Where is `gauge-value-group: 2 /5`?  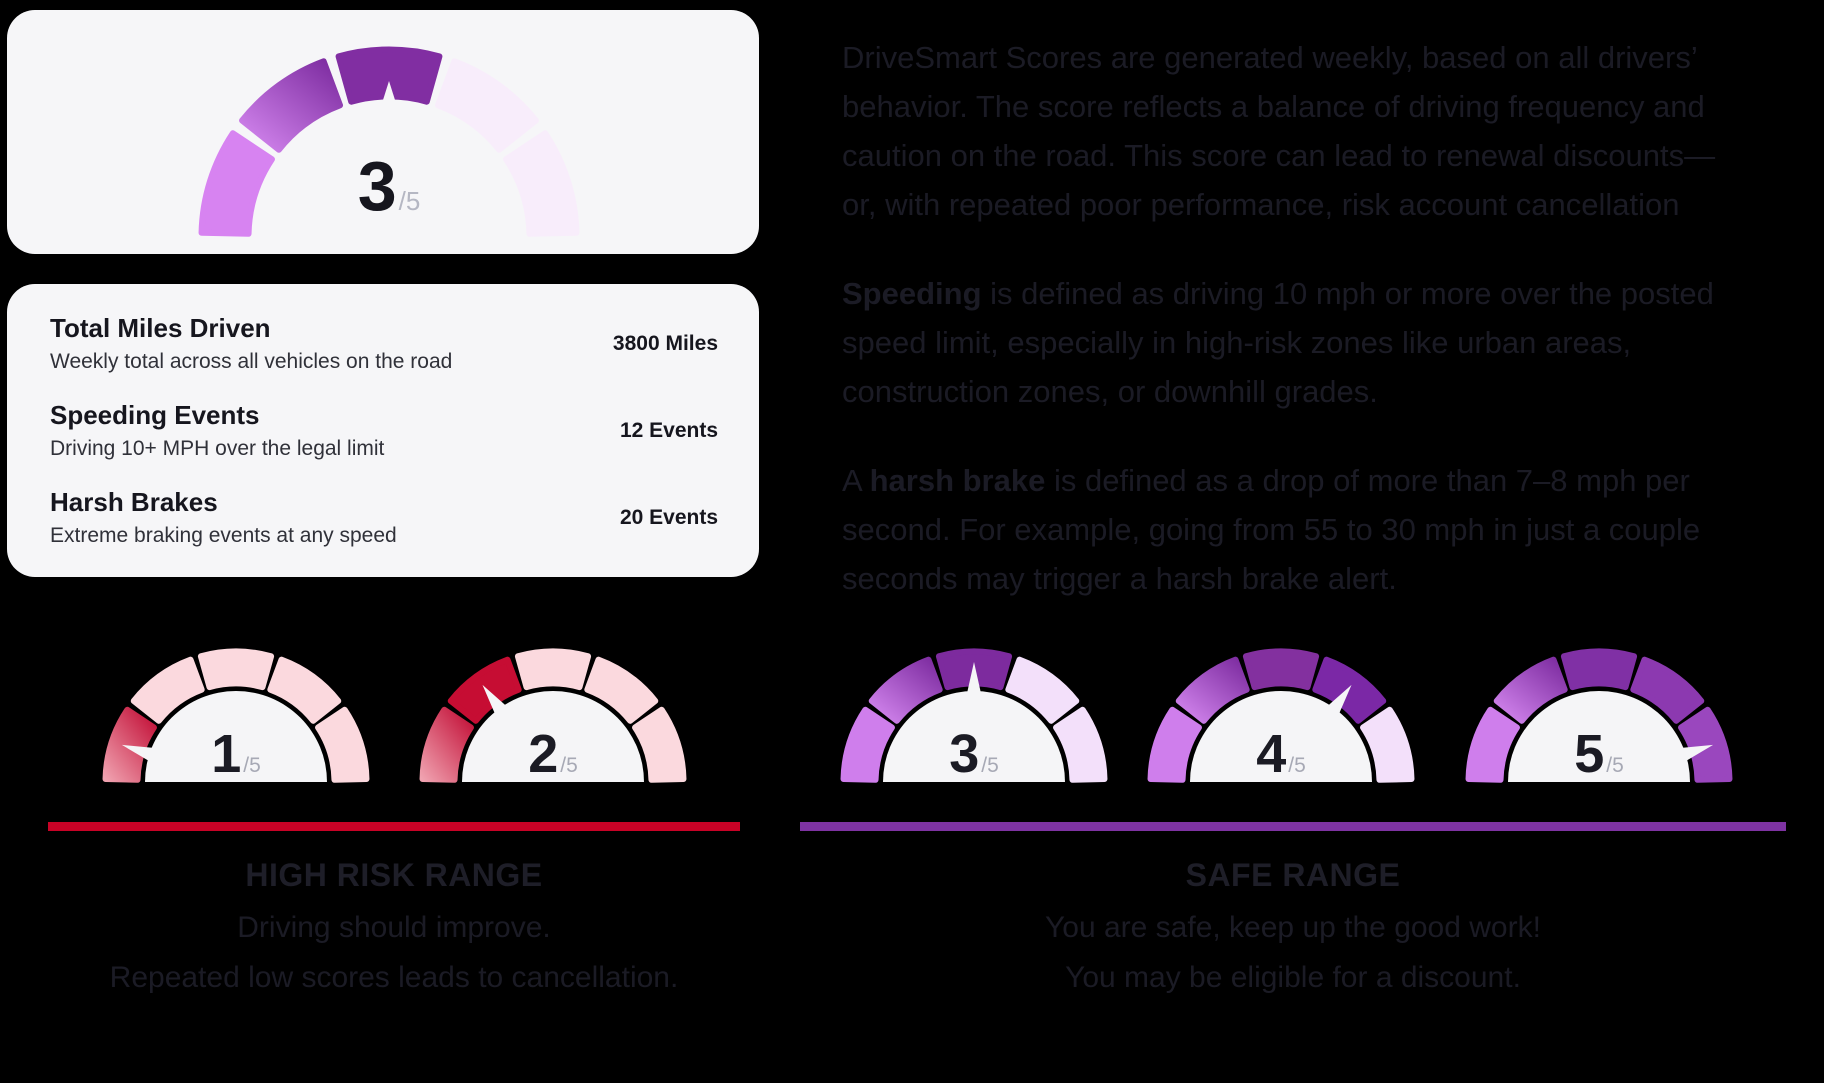
gauge-value-group: 2 /5 is located at coordinates (553, 754).